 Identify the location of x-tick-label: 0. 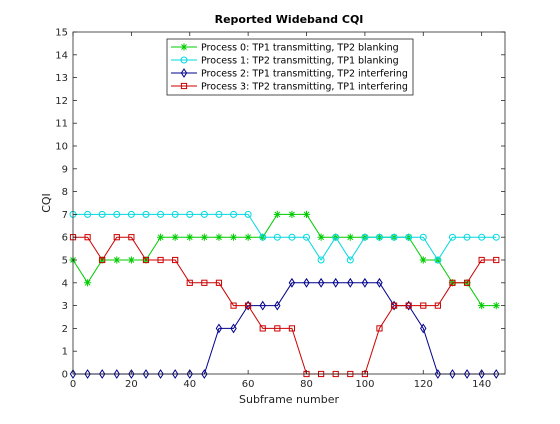
(73, 384).